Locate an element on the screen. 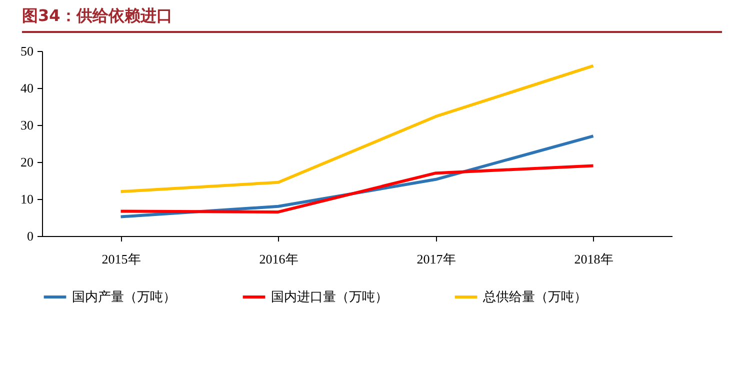  legend-label: 总供给量（万吨） is located at coordinates (534, 297).